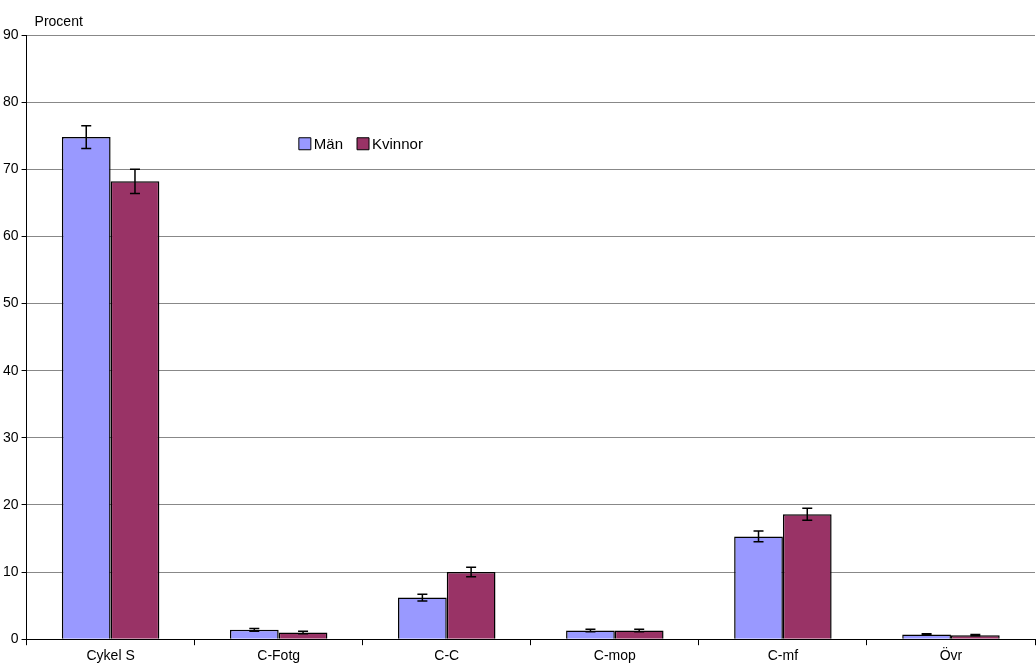 This screenshot has height=668, width=1036. I want to click on y-tick-label: 30, so click(10, 436).